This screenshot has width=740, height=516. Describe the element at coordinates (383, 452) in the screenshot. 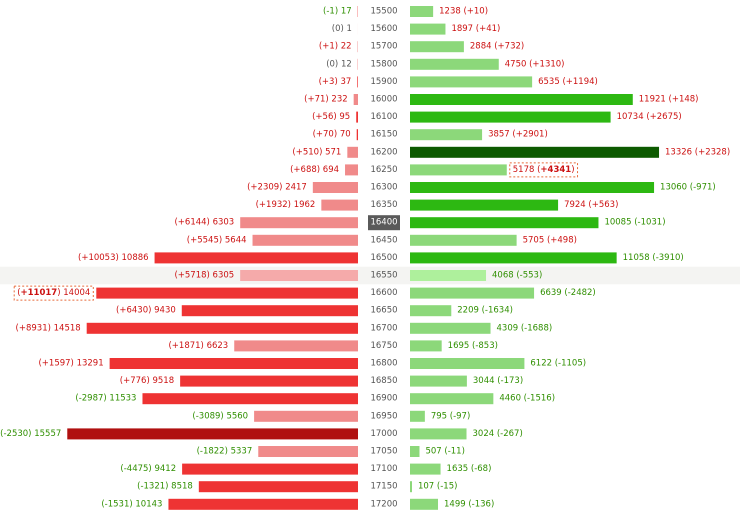

I see `strike-label-17050: 17050` at that location.